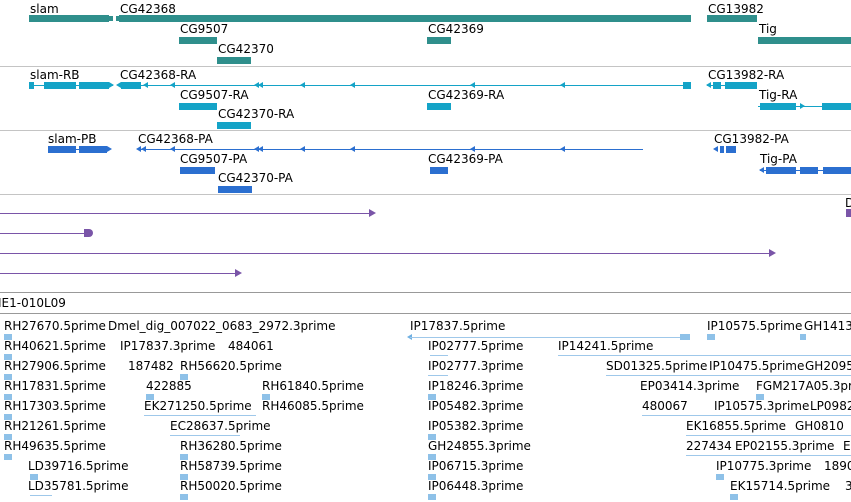 The height and width of the screenshot is (502, 851). I want to click on est-label: 480067, so click(665, 406).